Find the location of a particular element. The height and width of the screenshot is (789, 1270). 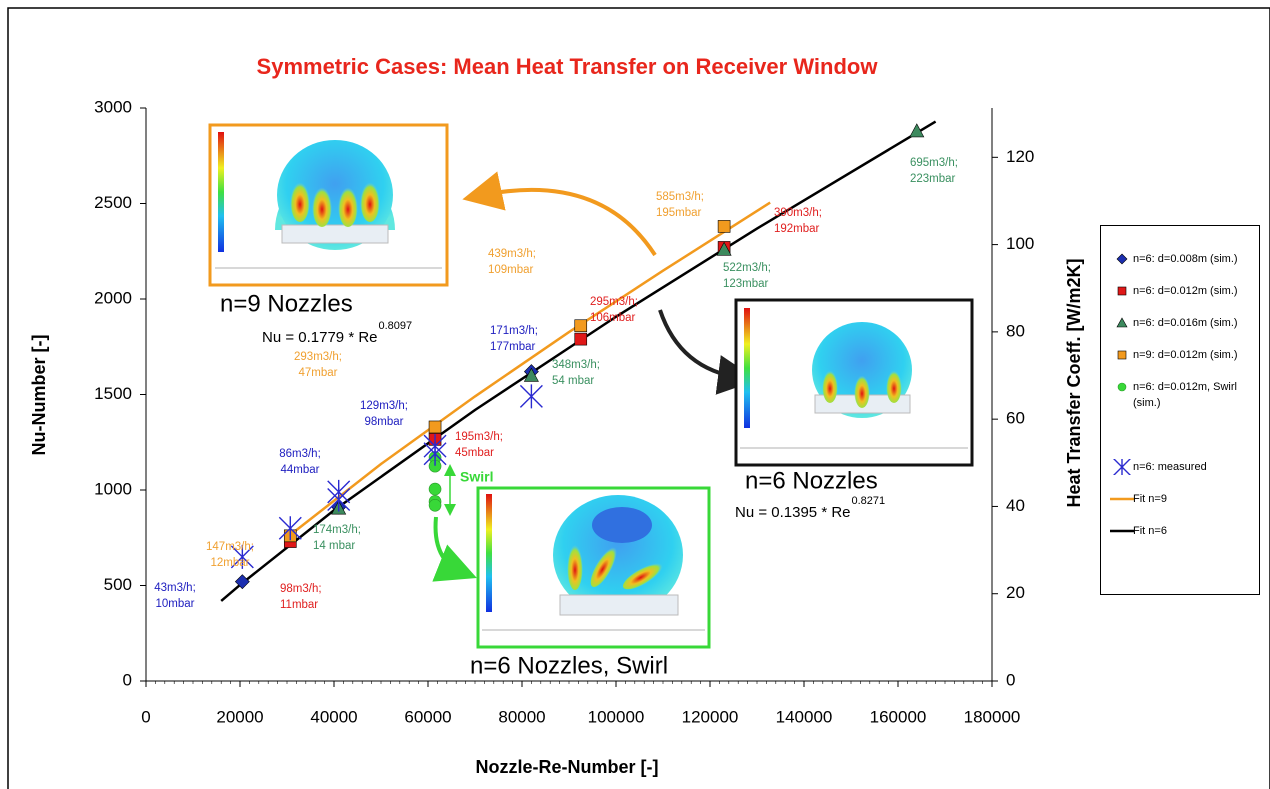

y-tick-label: 1500 is located at coordinates (113, 393).